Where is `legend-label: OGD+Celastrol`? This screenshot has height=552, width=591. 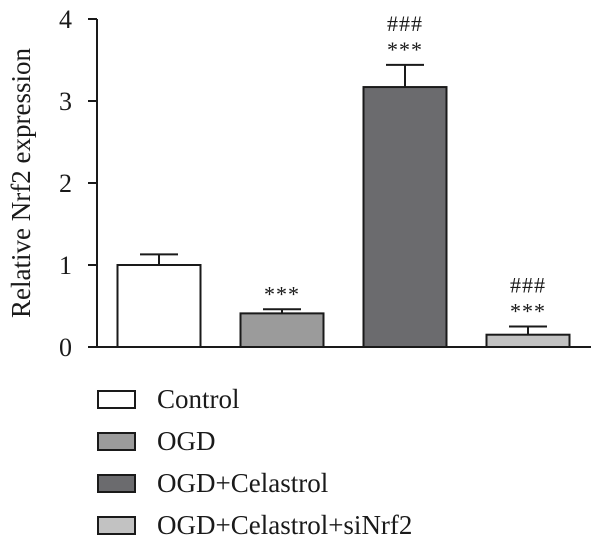
legend-label: OGD+Celastrol is located at coordinates (242, 483).